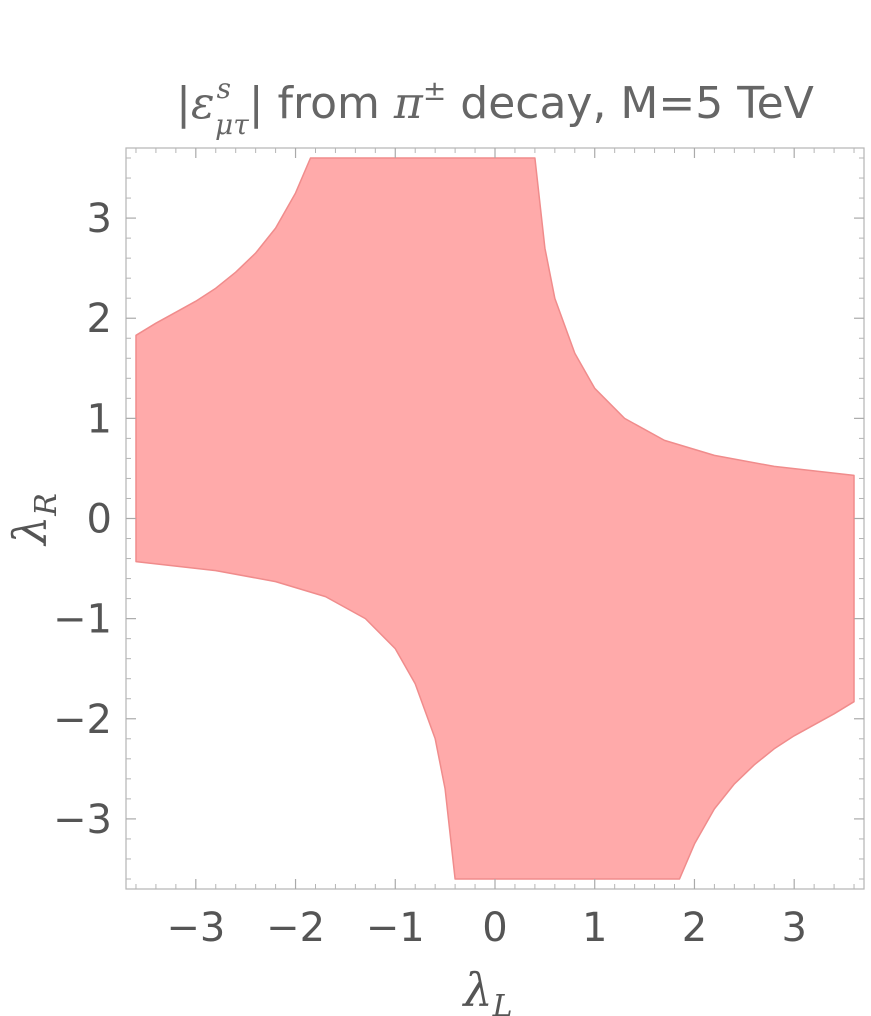 The width and height of the screenshot is (871, 1016). Describe the element at coordinates (224, 88) in the screenshot. I see `title-superscript: s` at that location.